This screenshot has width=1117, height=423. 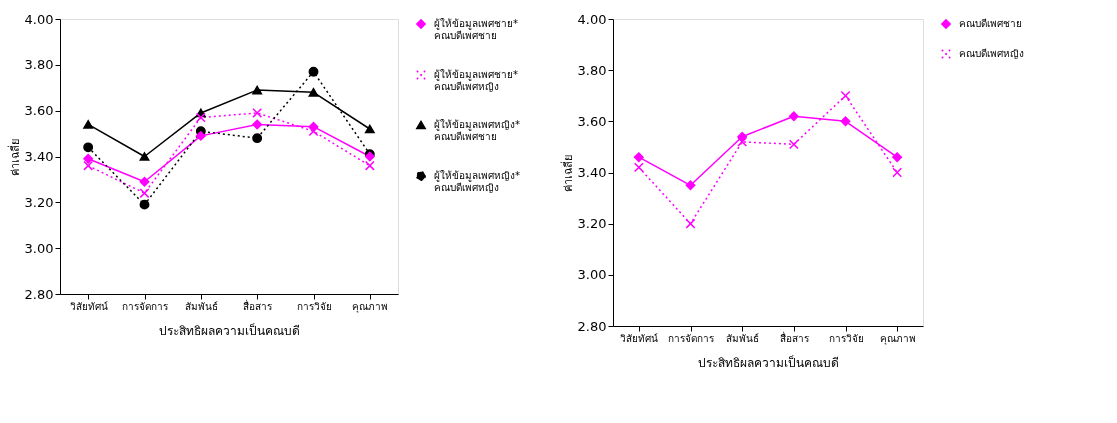 I want to click on legend-label: คณบดีเพศชาย, so click(x=990, y=23).